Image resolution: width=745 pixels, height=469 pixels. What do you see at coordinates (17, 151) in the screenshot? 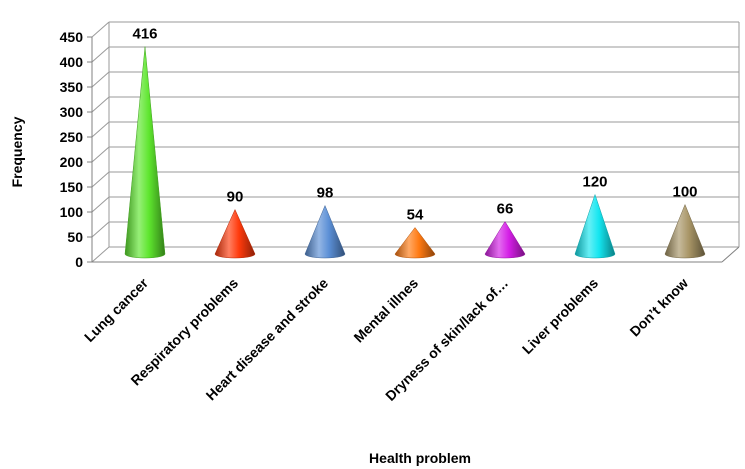
I see `y-axis-title: Frequency` at bounding box center [17, 151].